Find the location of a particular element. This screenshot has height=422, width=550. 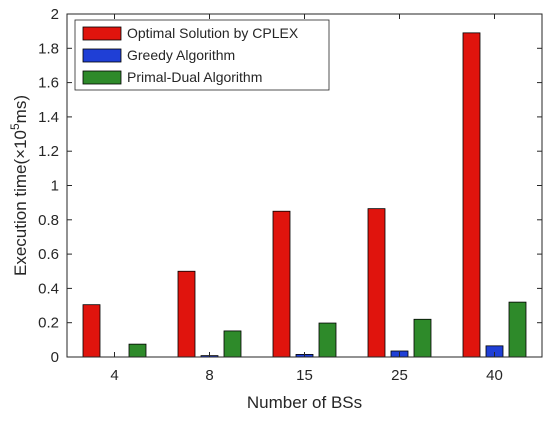

y-tick-label: 1.6 is located at coordinates (48, 83).